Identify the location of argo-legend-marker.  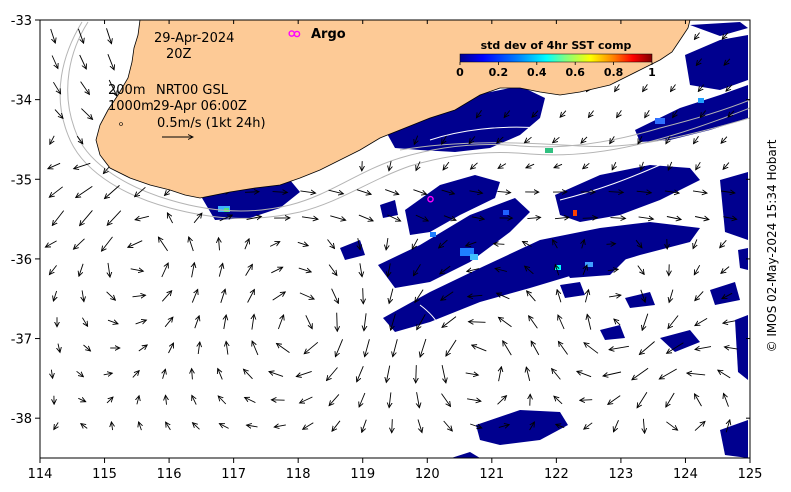
(297, 34).